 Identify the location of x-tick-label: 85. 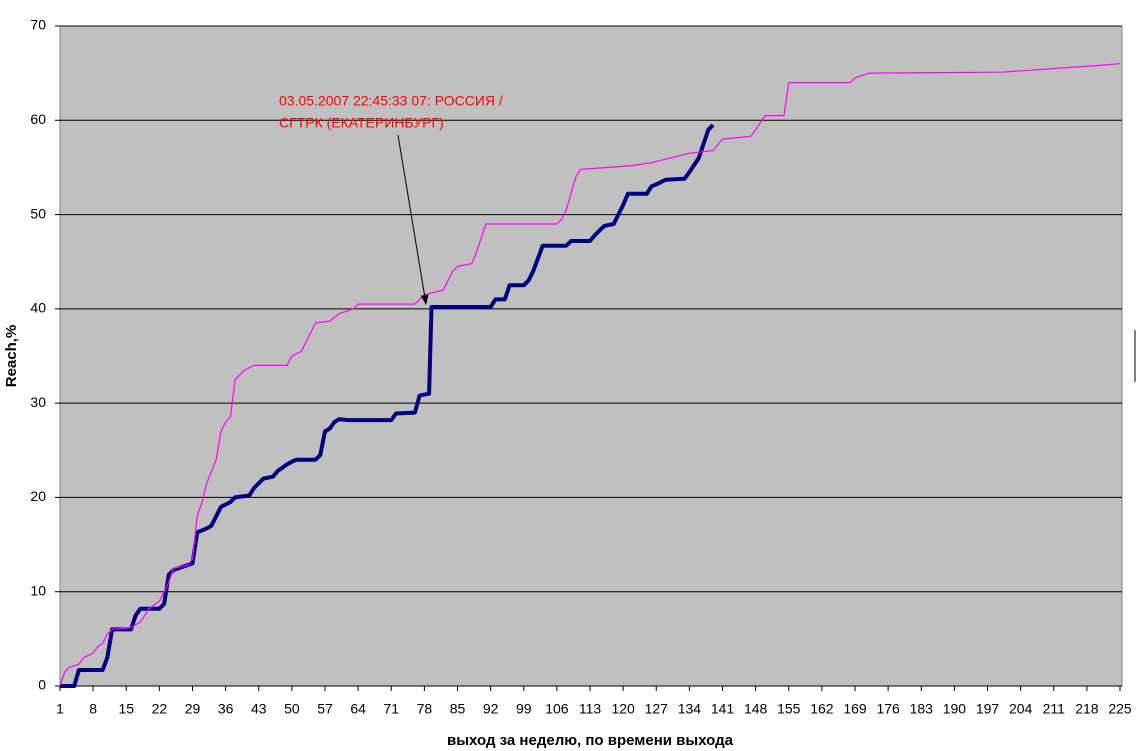
(458, 709).